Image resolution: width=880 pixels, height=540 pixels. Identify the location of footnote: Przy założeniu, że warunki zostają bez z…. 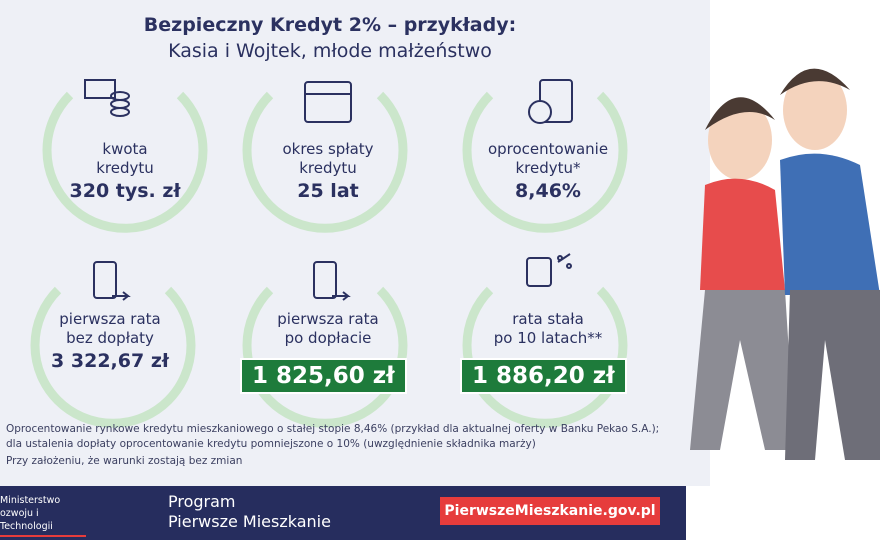
(124, 461).